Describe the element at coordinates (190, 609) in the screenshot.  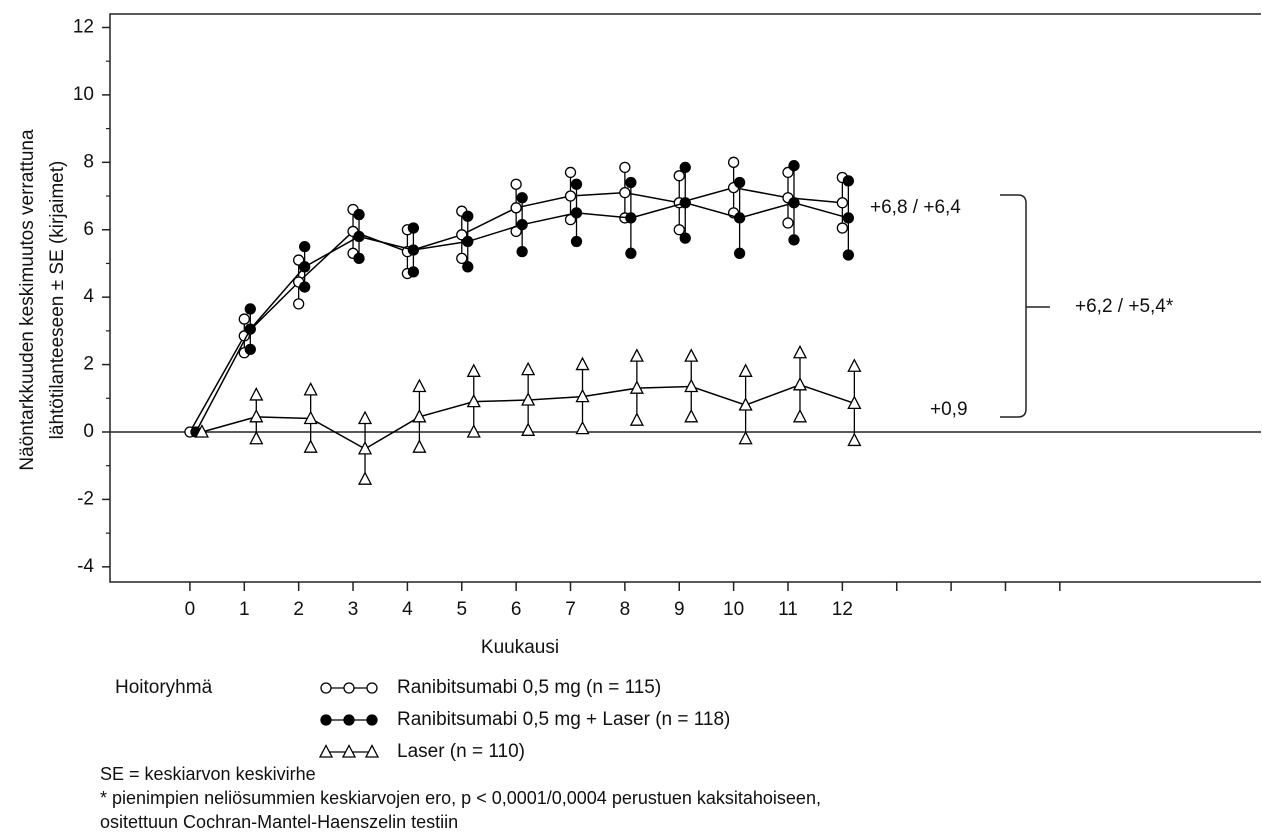
I see `x-tick-label: 0` at that location.